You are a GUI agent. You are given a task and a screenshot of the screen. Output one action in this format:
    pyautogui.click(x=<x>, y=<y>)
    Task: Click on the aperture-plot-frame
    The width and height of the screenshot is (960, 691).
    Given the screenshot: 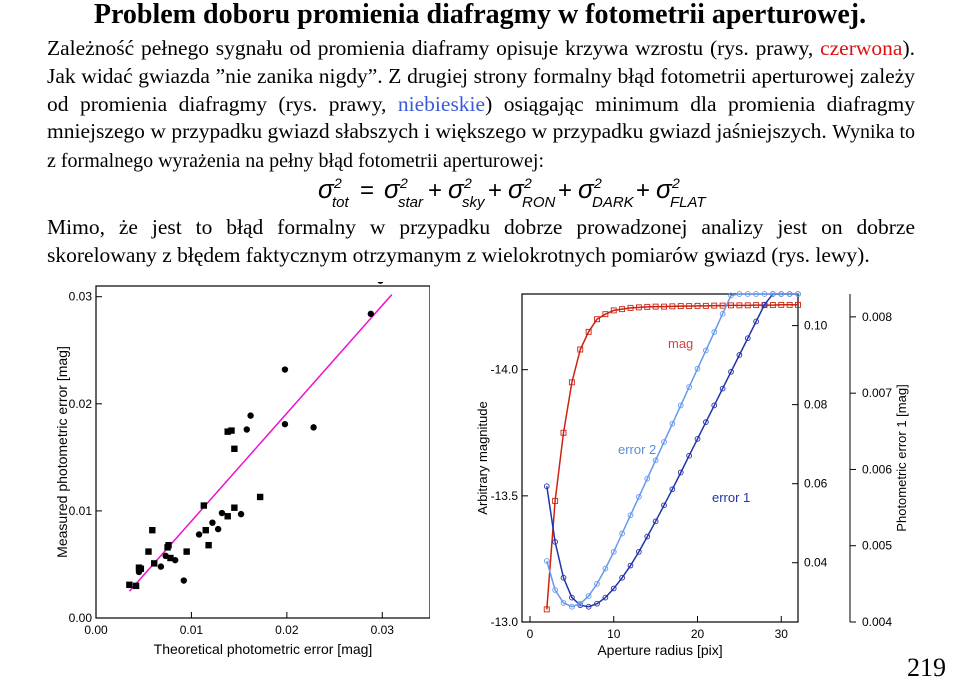 What is the action you would take?
    pyautogui.click(x=660, y=458)
    